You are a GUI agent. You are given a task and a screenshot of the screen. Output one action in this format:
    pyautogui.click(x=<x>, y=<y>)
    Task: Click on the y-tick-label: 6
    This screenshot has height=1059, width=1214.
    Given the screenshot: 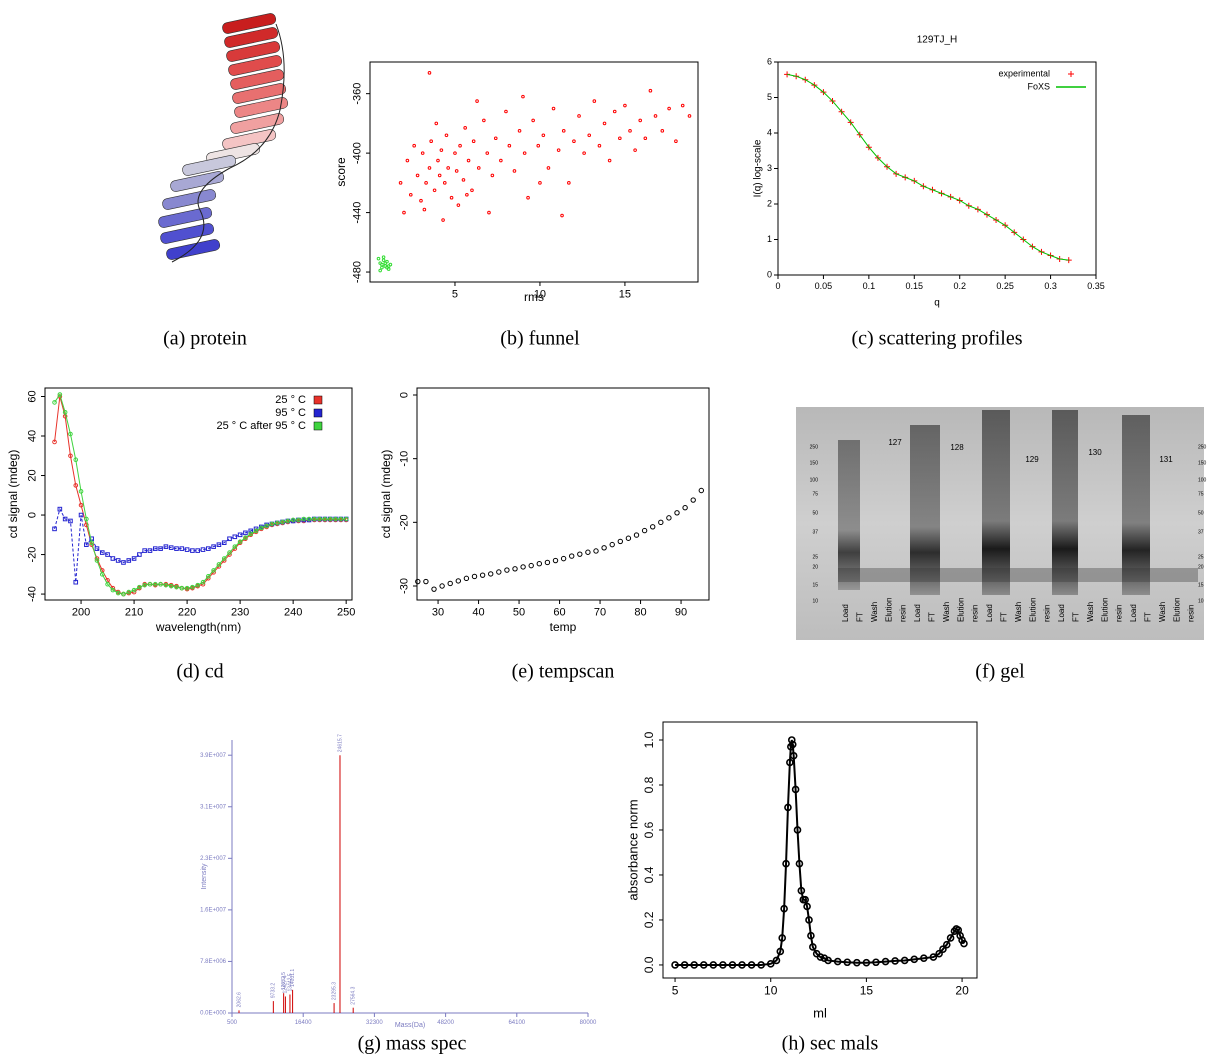 What is the action you would take?
    pyautogui.click(x=769, y=61)
    